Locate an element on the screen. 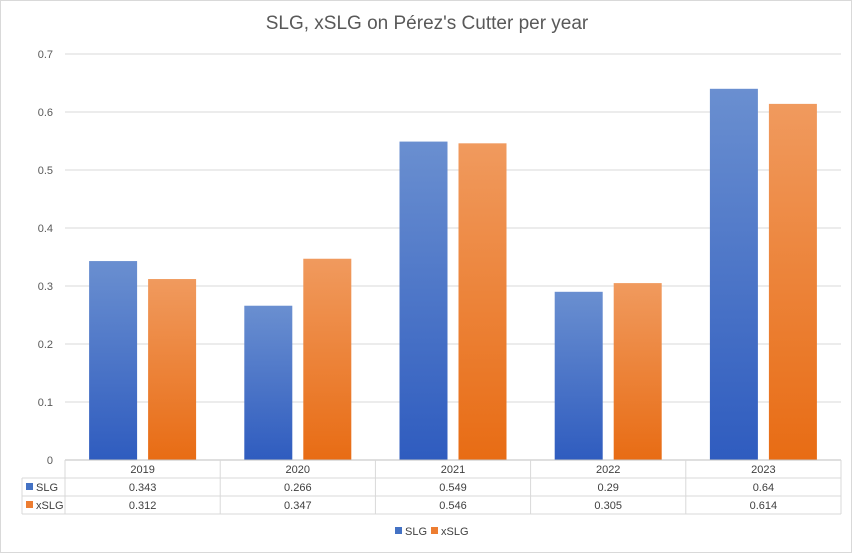 This screenshot has width=852, height=554. y-tick-label: 0.7 is located at coordinates (45, 55).